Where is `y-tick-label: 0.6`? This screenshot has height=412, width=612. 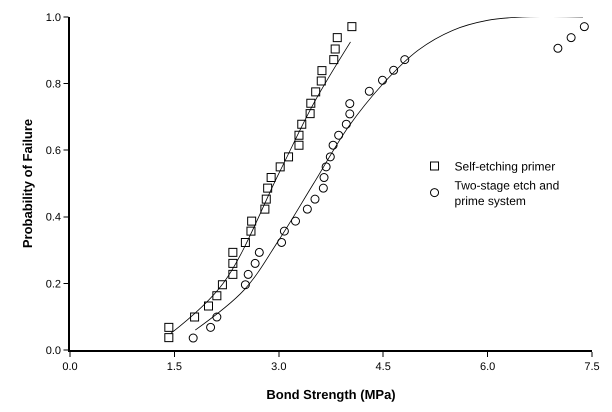
y-tick-label: 0.6 is located at coordinates (54, 151).